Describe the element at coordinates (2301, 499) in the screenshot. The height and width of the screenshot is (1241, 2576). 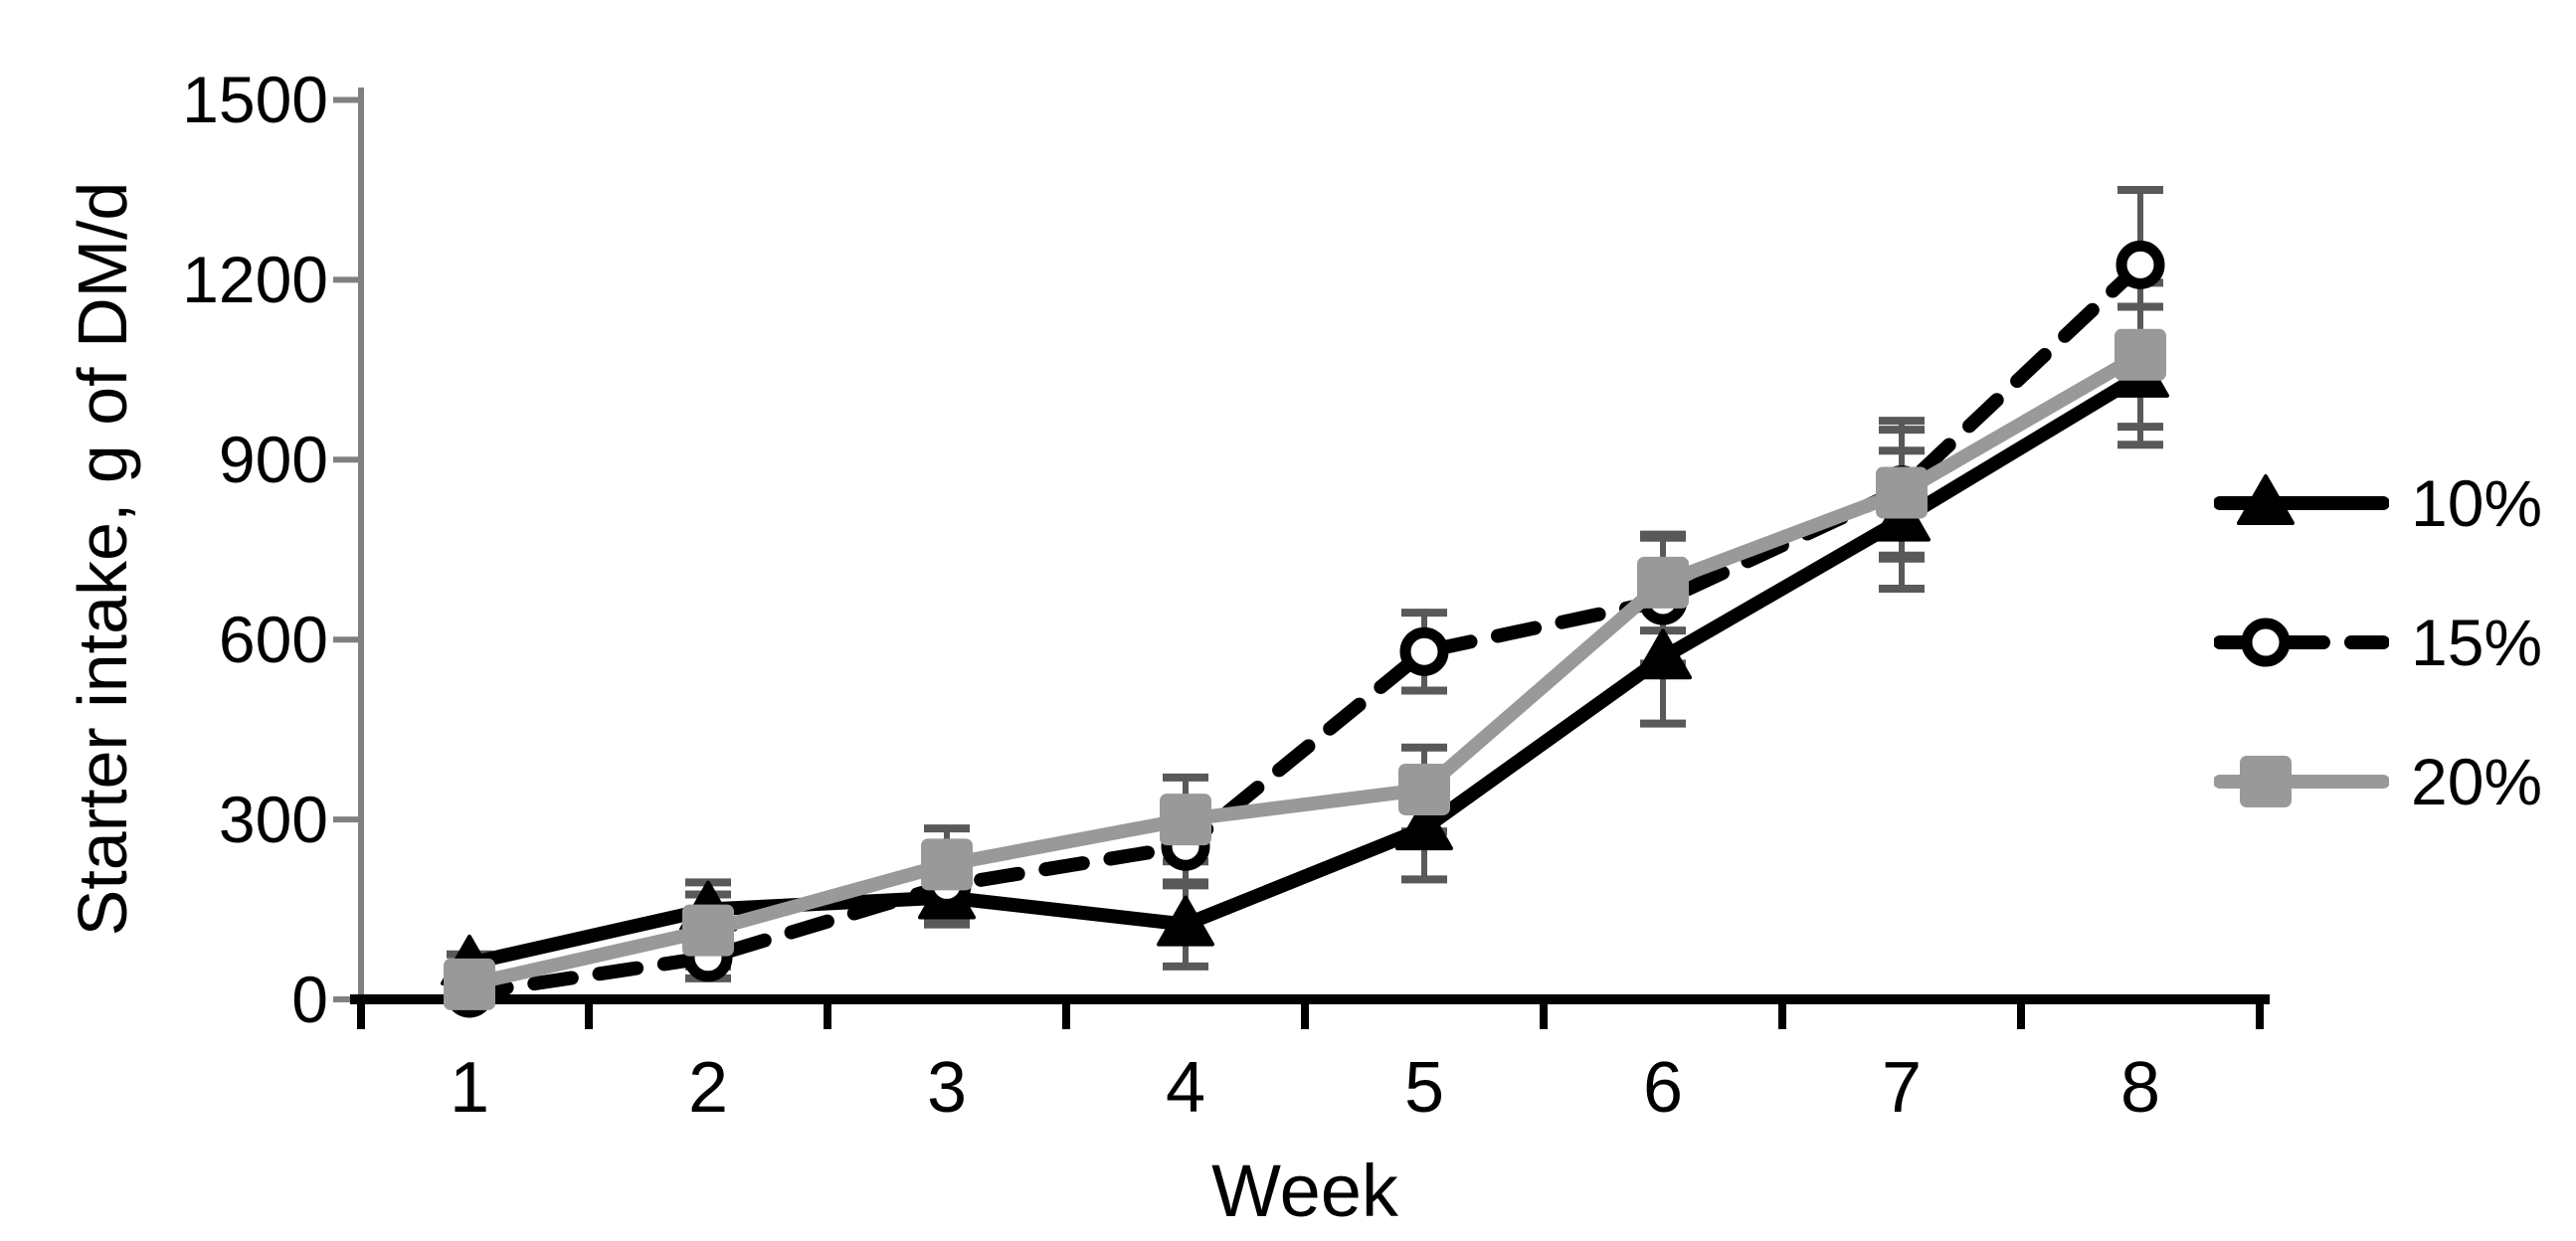
I see `legend-swatch-solid-triangle-icon` at that location.